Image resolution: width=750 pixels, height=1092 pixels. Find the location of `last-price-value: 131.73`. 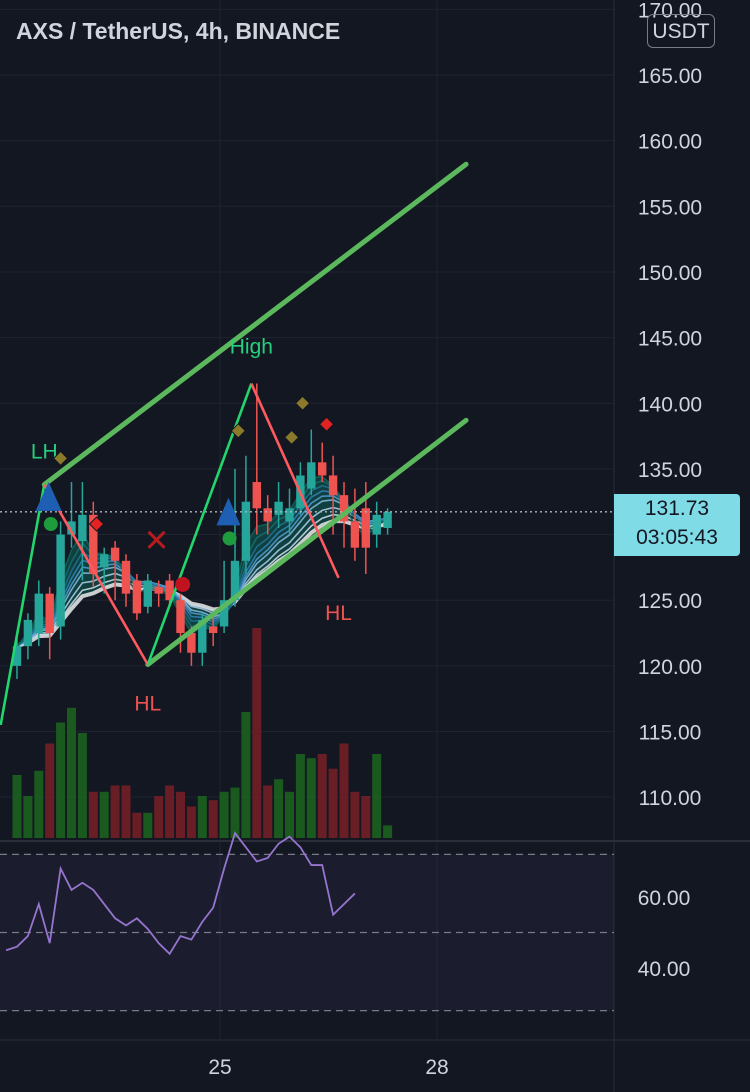

last-price-value: 131.73 is located at coordinates (677, 508).